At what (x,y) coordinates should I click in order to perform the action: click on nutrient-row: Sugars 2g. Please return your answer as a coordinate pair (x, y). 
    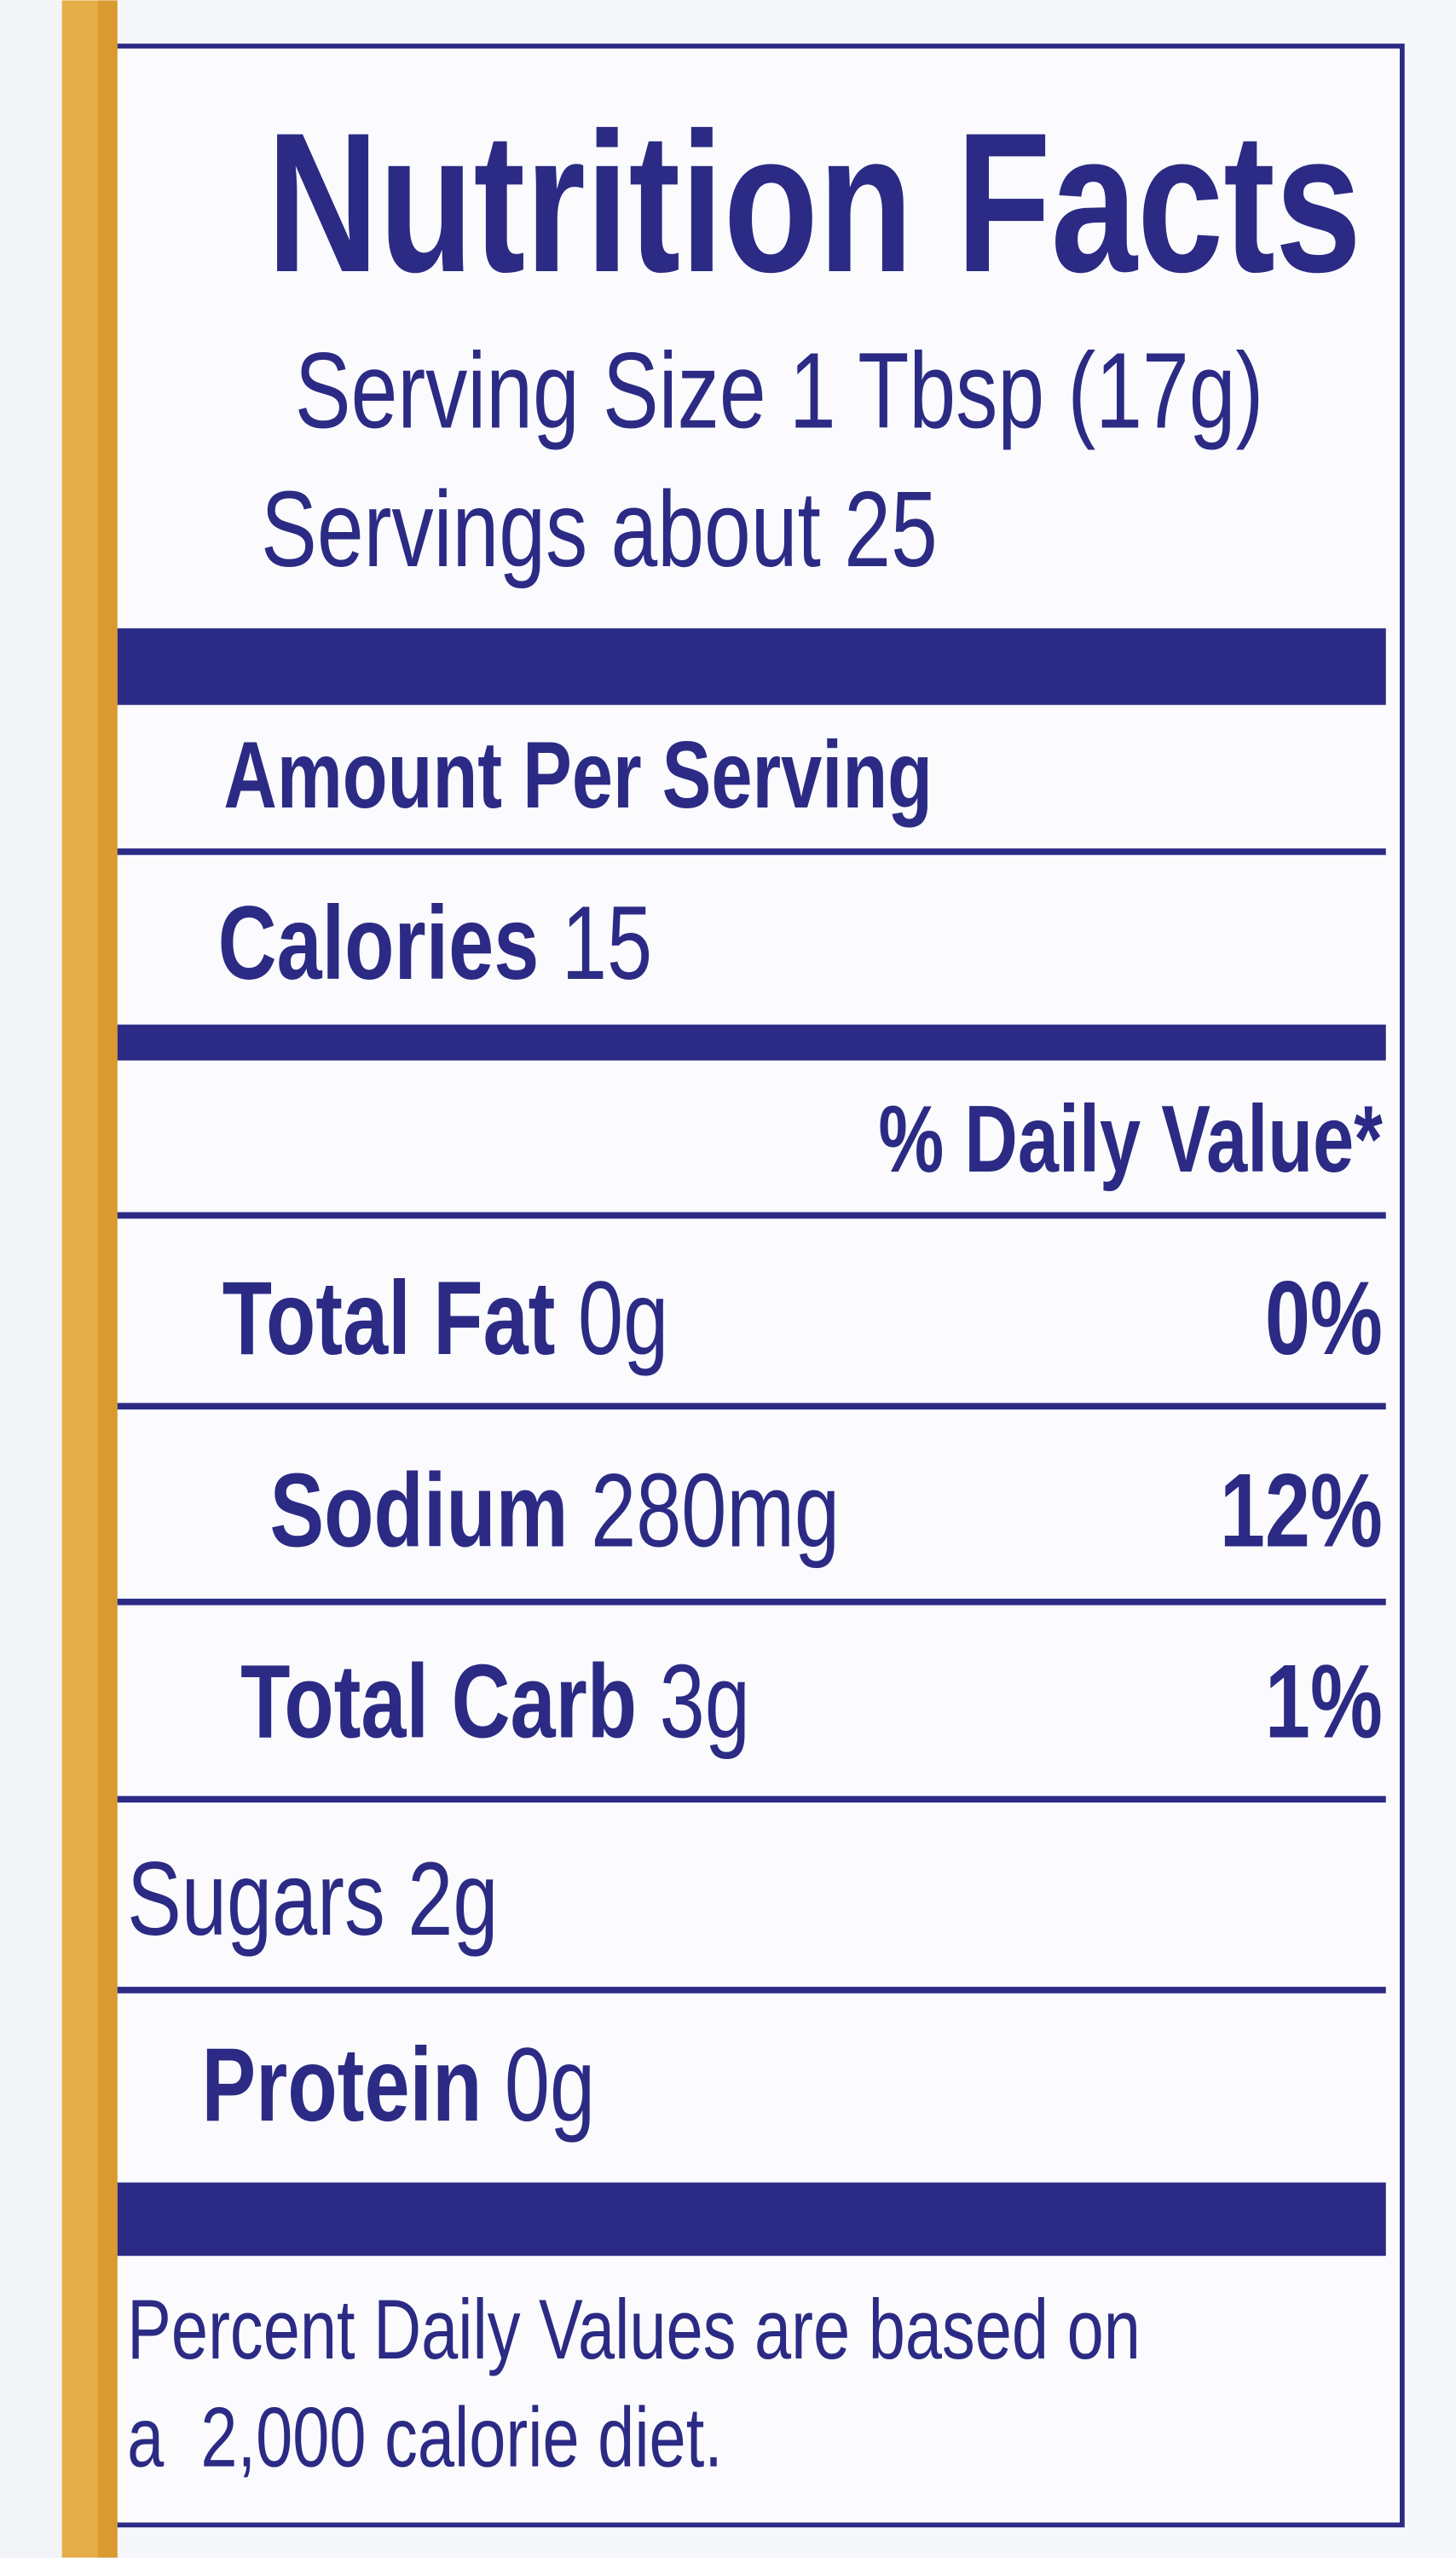
    Looking at the image, I should click on (312, 1900).